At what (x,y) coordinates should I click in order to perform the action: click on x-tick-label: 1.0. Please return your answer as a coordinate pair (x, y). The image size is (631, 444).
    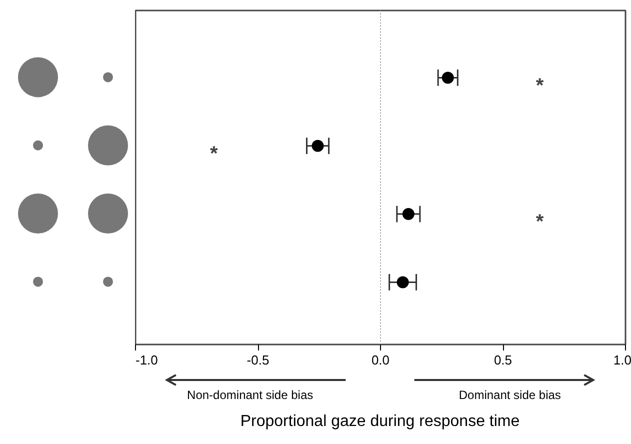
    Looking at the image, I should click on (622, 360).